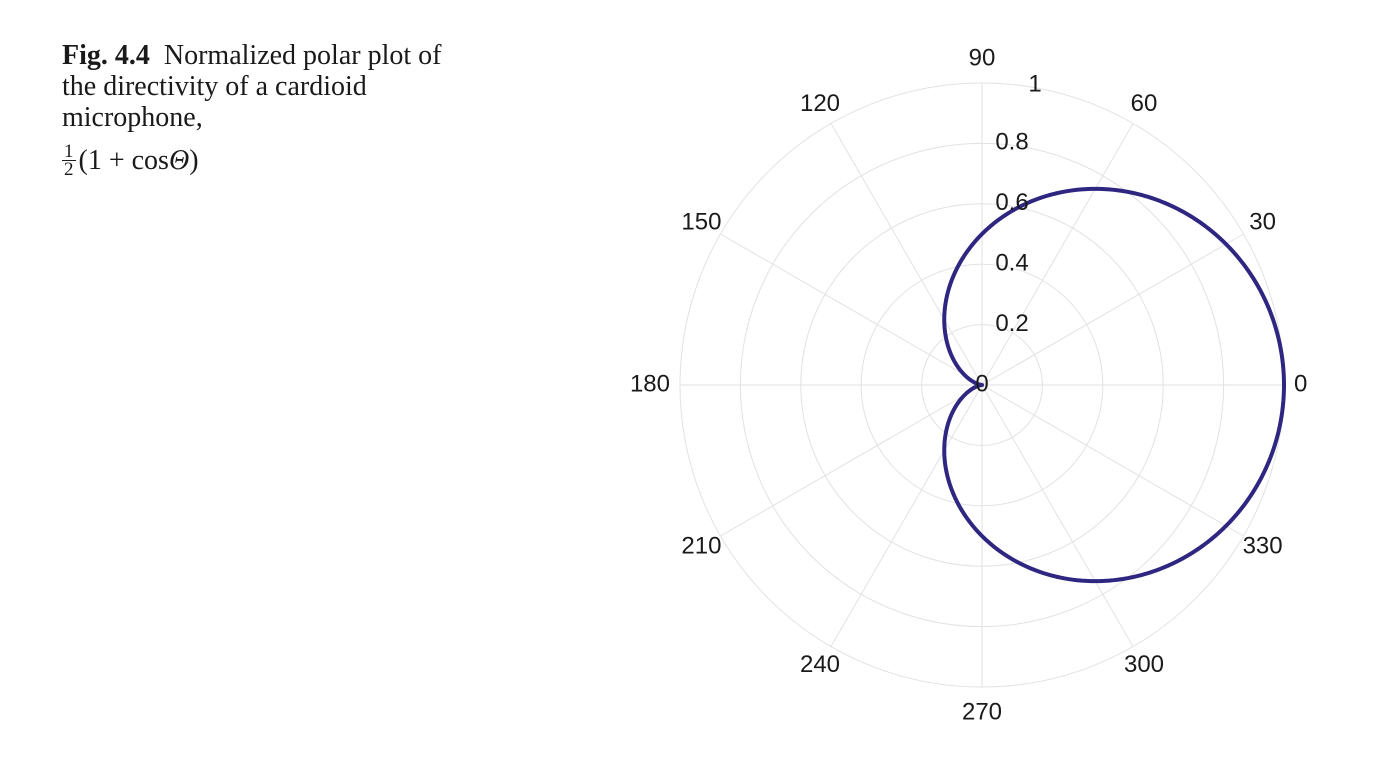  I want to click on angle-tick-label: 210, so click(701, 545).